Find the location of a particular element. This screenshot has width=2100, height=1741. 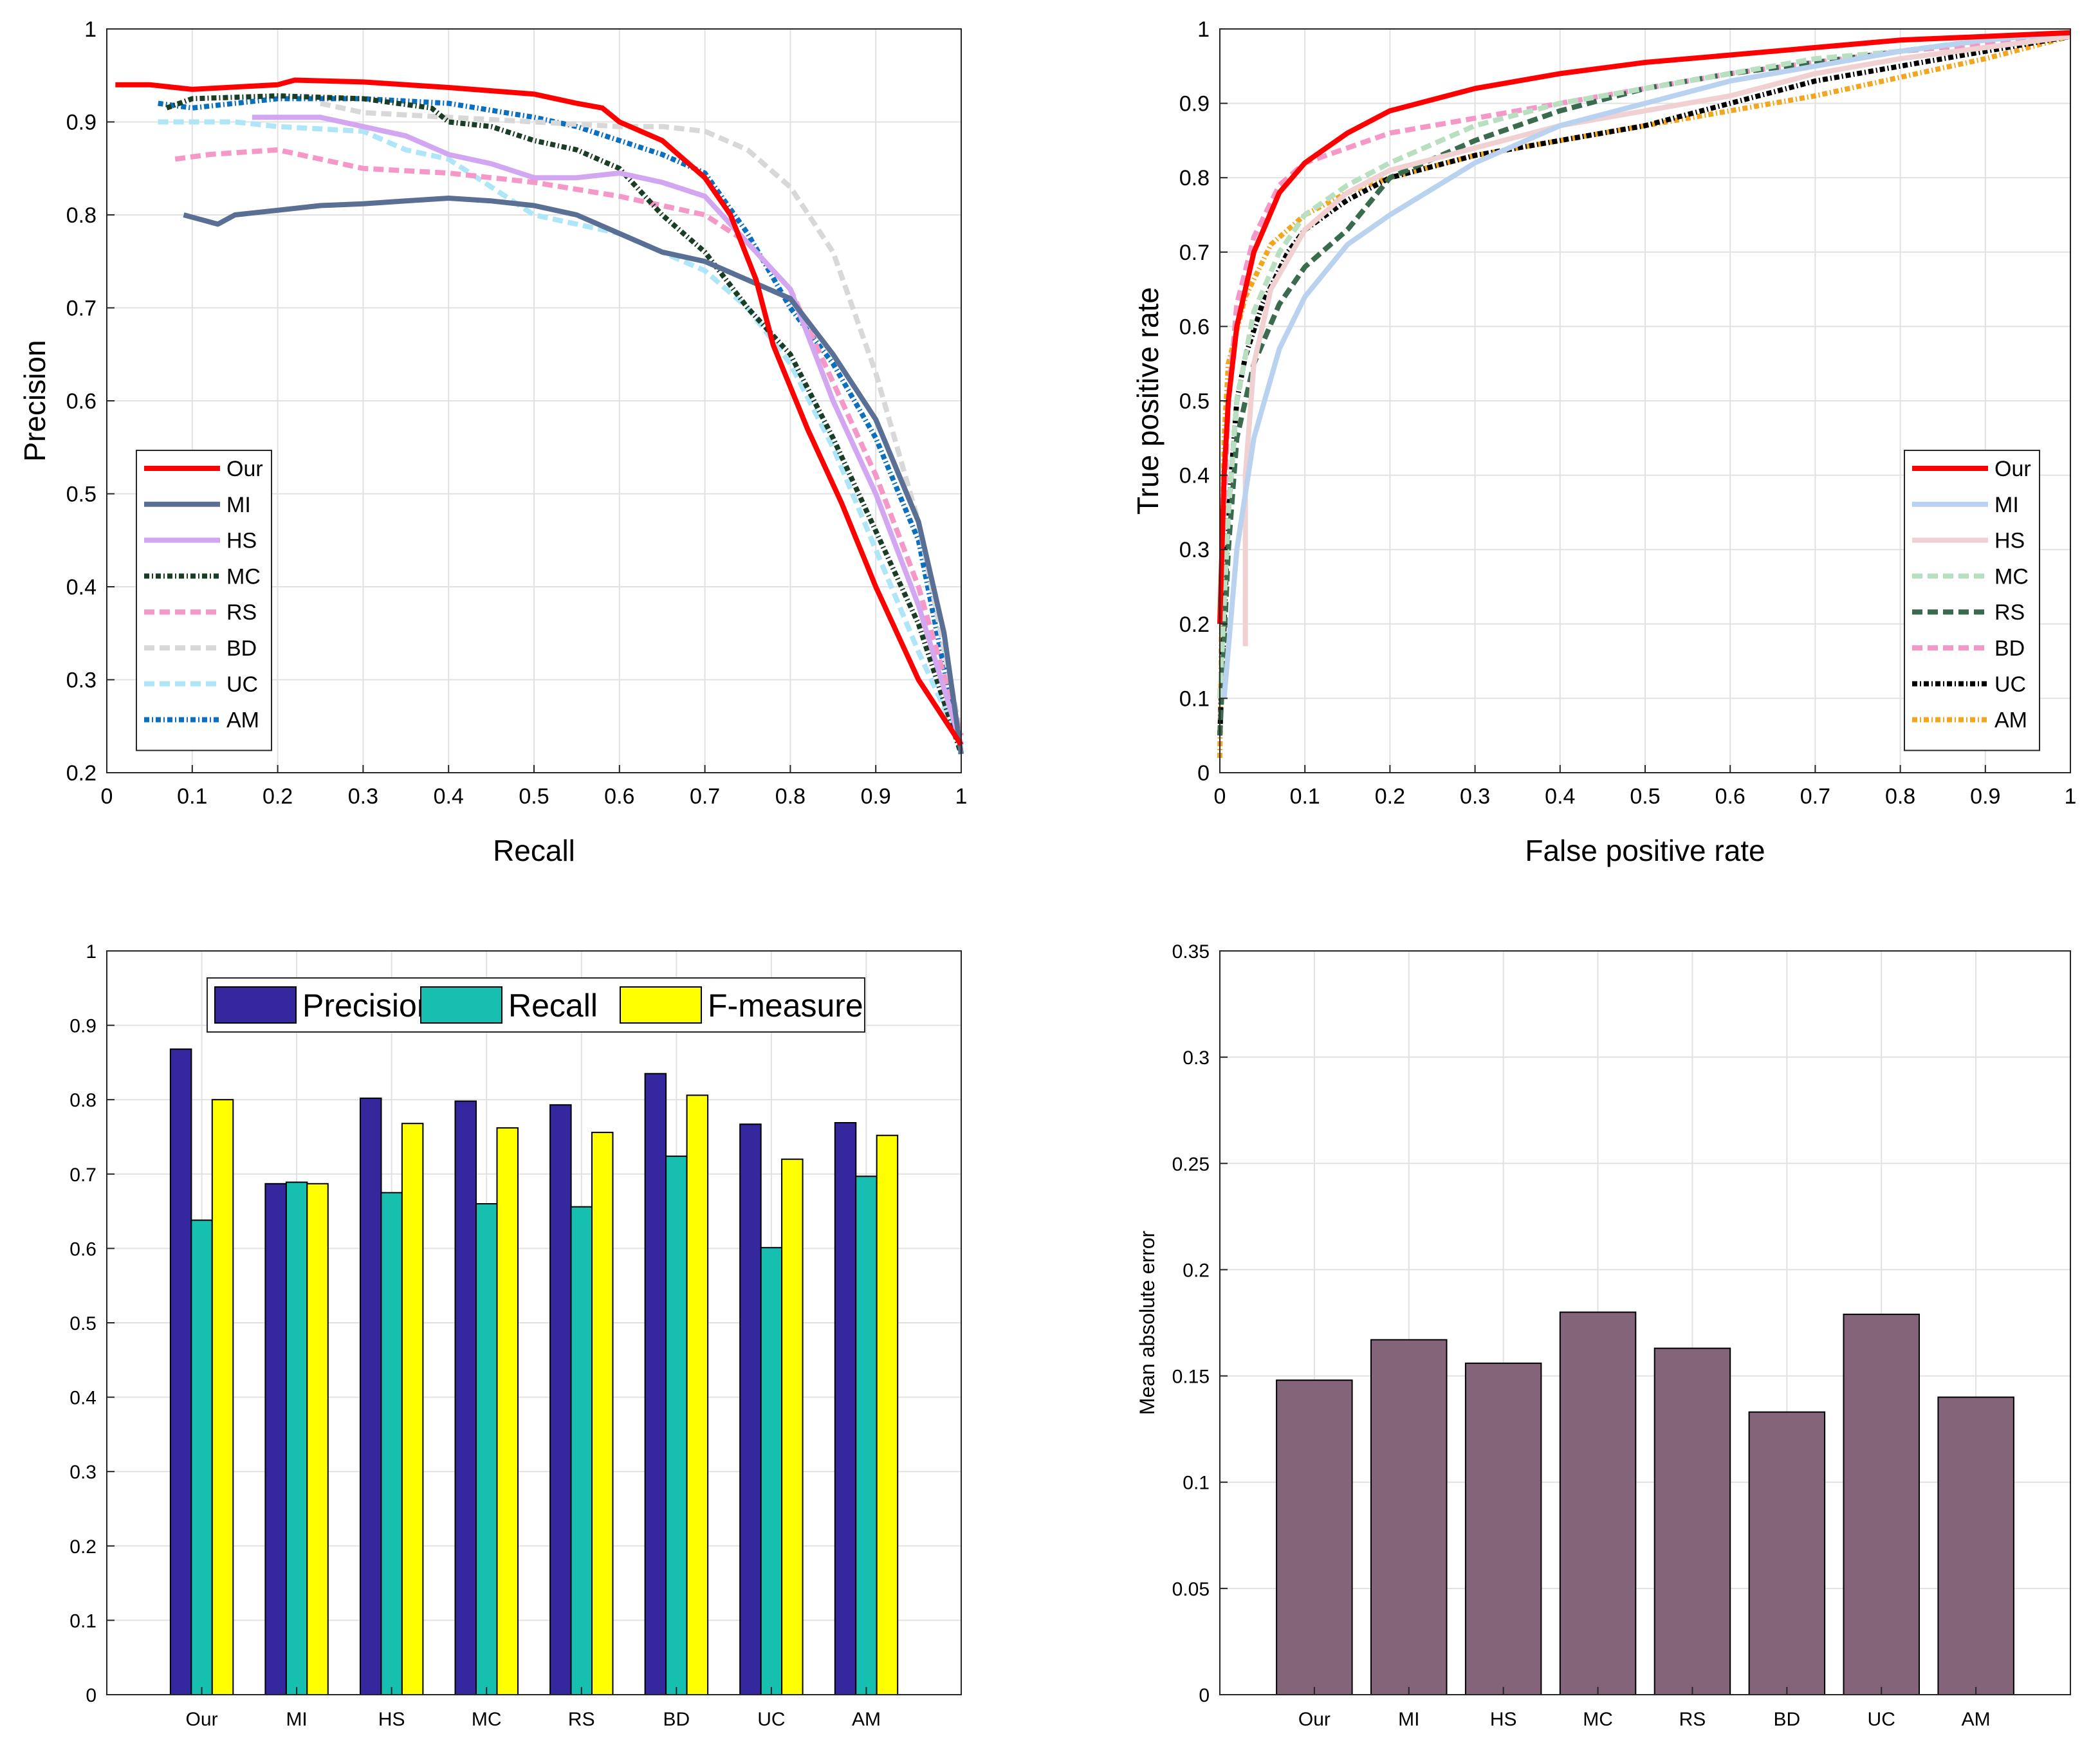

pr-legend-label-uc: UC is located at coordinates (242, 684).